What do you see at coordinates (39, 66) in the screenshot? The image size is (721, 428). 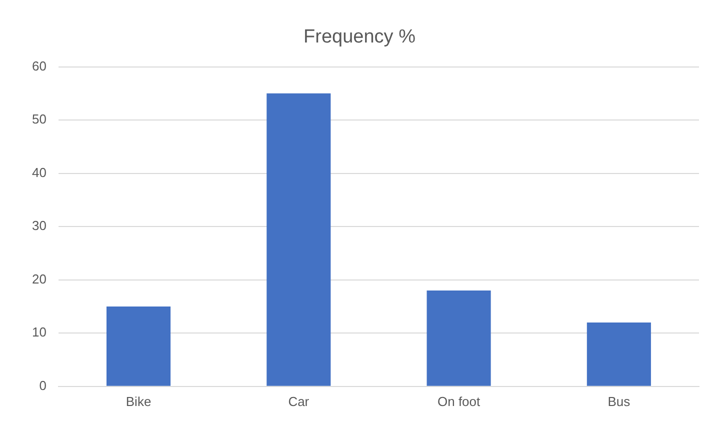 I see `y-tick-label: 60` at bounding box center [39, 66].